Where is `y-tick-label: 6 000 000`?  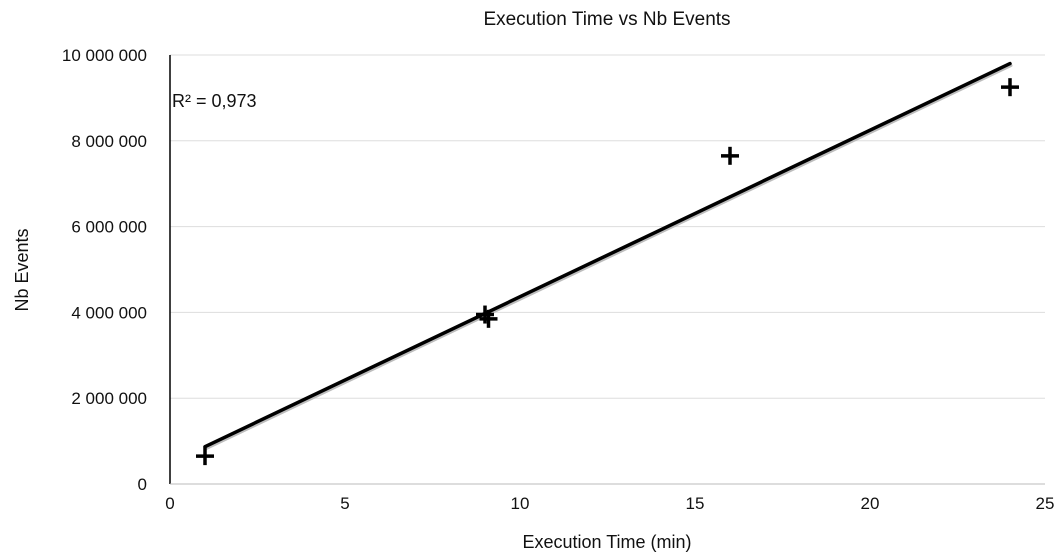 y-tick-label: 6 000 000 is located at coordinates (109, 227).